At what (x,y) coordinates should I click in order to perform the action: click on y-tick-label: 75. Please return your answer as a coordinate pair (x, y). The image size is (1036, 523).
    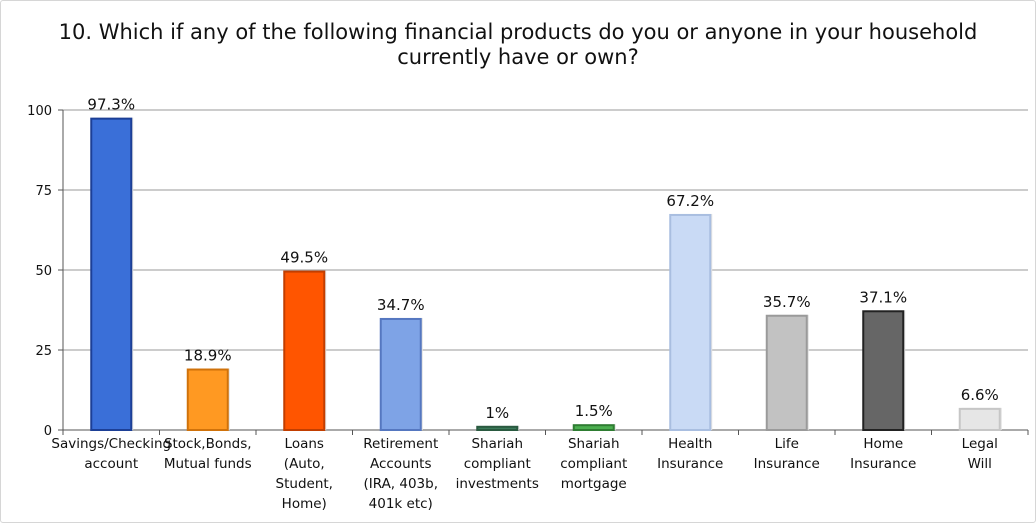
    Looking at the image, I should click on (43, 191).